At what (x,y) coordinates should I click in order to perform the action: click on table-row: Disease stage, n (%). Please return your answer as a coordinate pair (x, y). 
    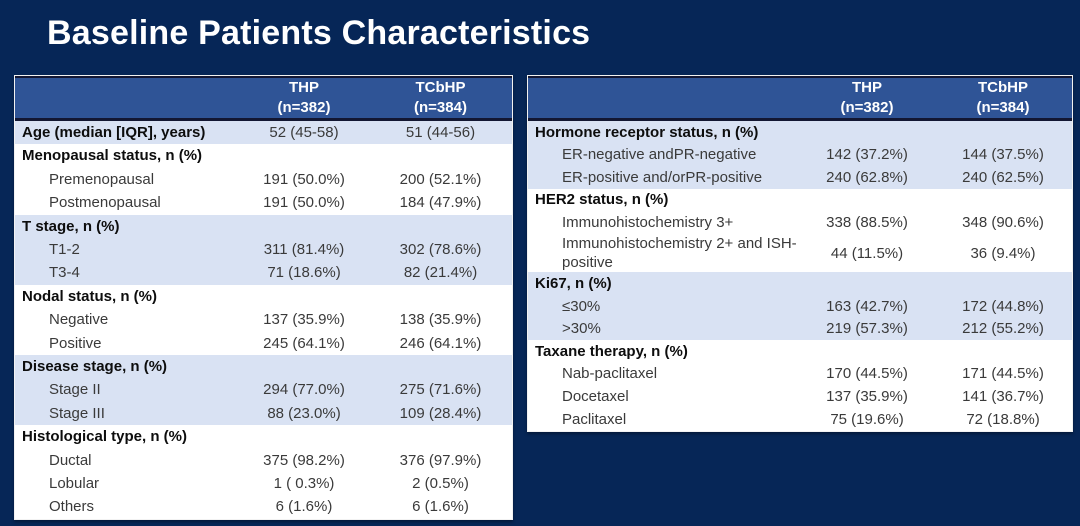
    Looking at the image, I should click on (263, 366).